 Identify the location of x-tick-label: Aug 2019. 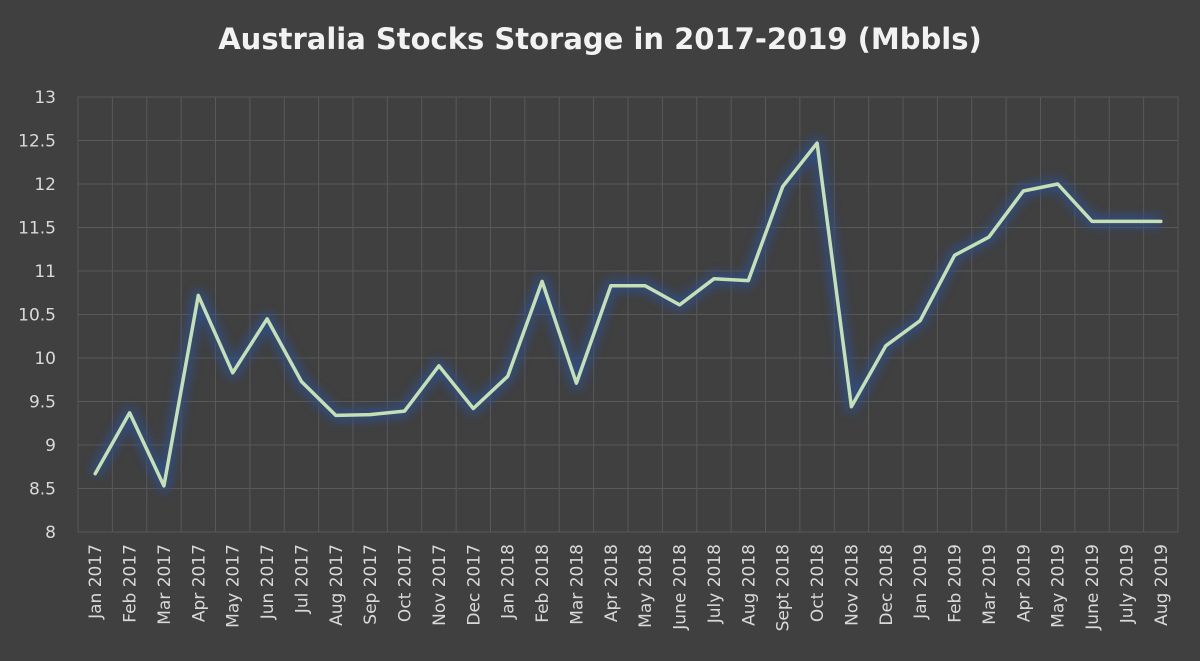
(1162, 585).